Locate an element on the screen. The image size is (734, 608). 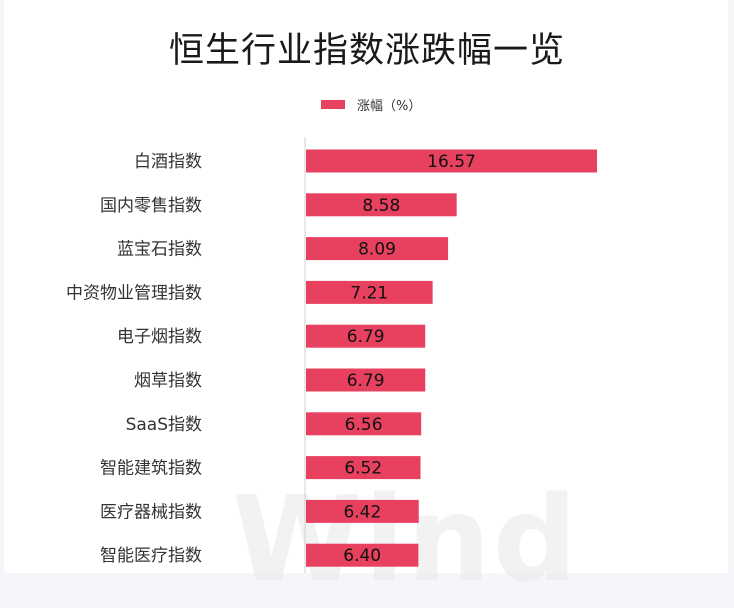
chart-title: 恒生行业指数涨跌幅一览 is located at coordinates (366, 51).